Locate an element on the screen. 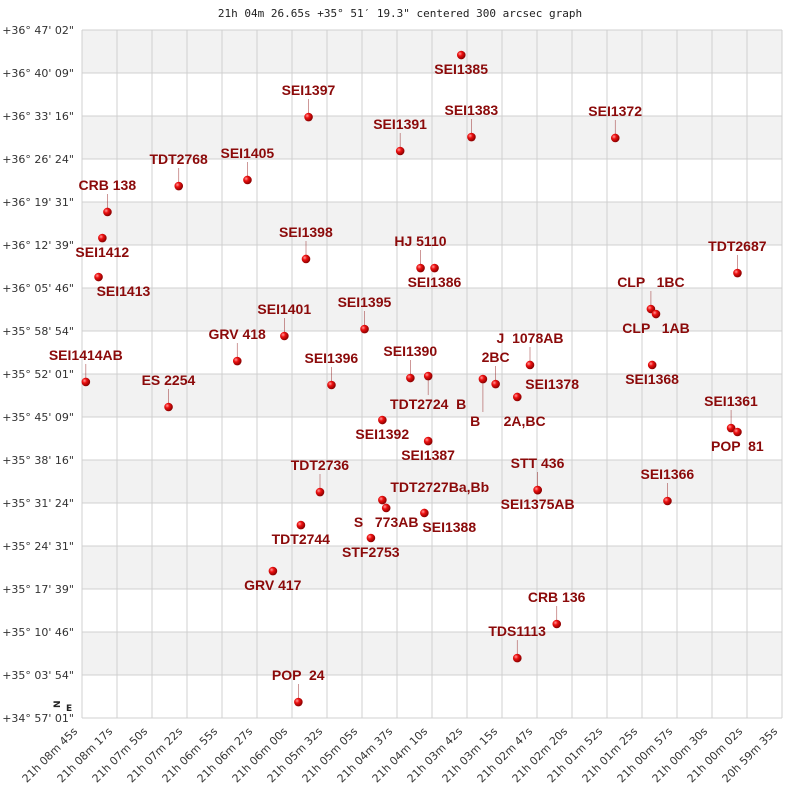 This screenshot has width=800, height=800. y-tick-label: +36° 47' 02" is located at coordinates (38, 30).